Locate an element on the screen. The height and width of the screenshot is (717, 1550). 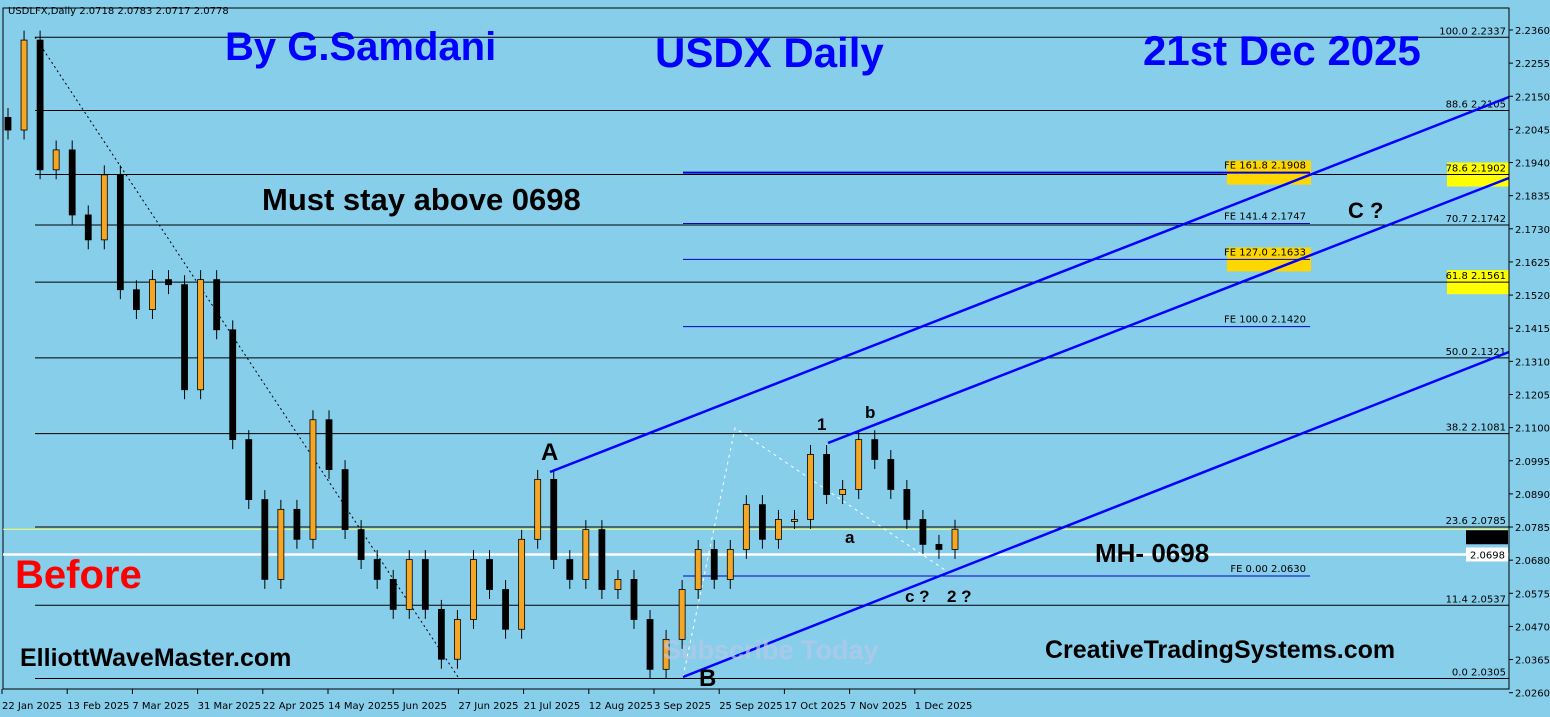
author-title: By G.Samdani is located at coordinates (360, 47).